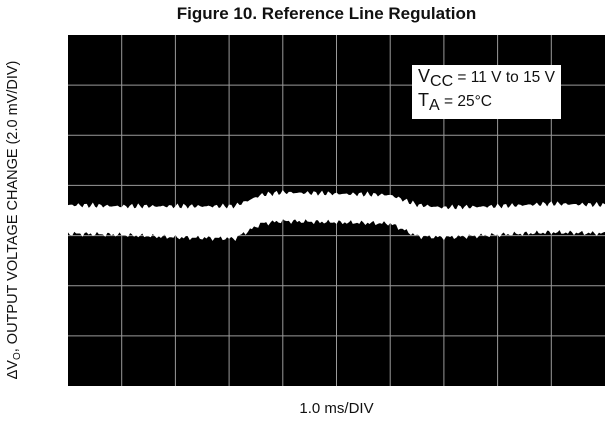 This screenshot has width=613, height=429. What do you see at coordinates (326, 13) in the screenshot?
I see `chart-title: Figure 10. Reference Line Regulation` at bounding box center [326, 13].